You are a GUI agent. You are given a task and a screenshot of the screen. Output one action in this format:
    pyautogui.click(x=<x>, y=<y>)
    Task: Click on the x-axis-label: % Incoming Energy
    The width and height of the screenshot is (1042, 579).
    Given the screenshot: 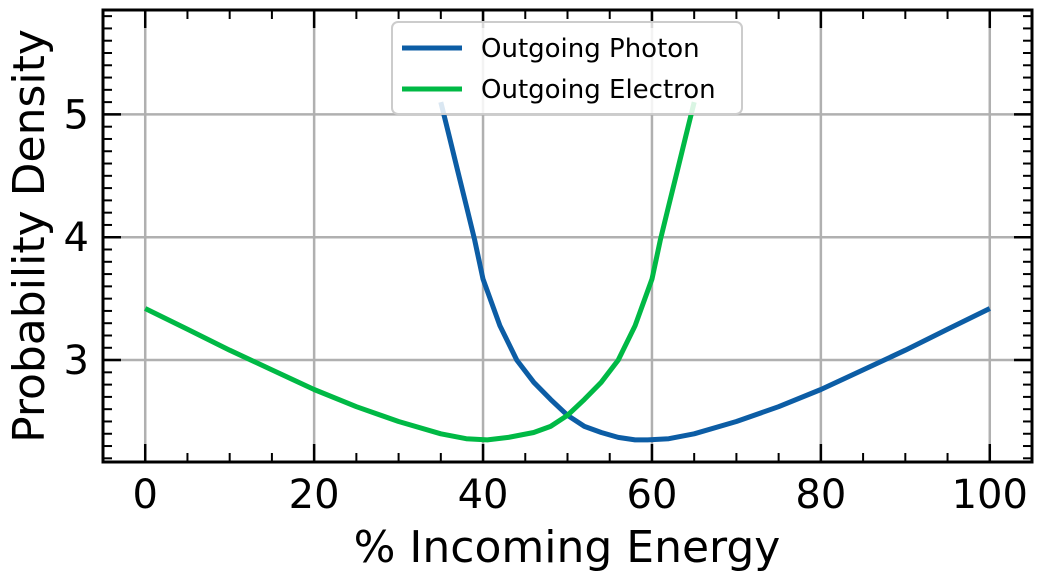 What is the action you would take?
    pyautogui.click(x=567, y=547)
    